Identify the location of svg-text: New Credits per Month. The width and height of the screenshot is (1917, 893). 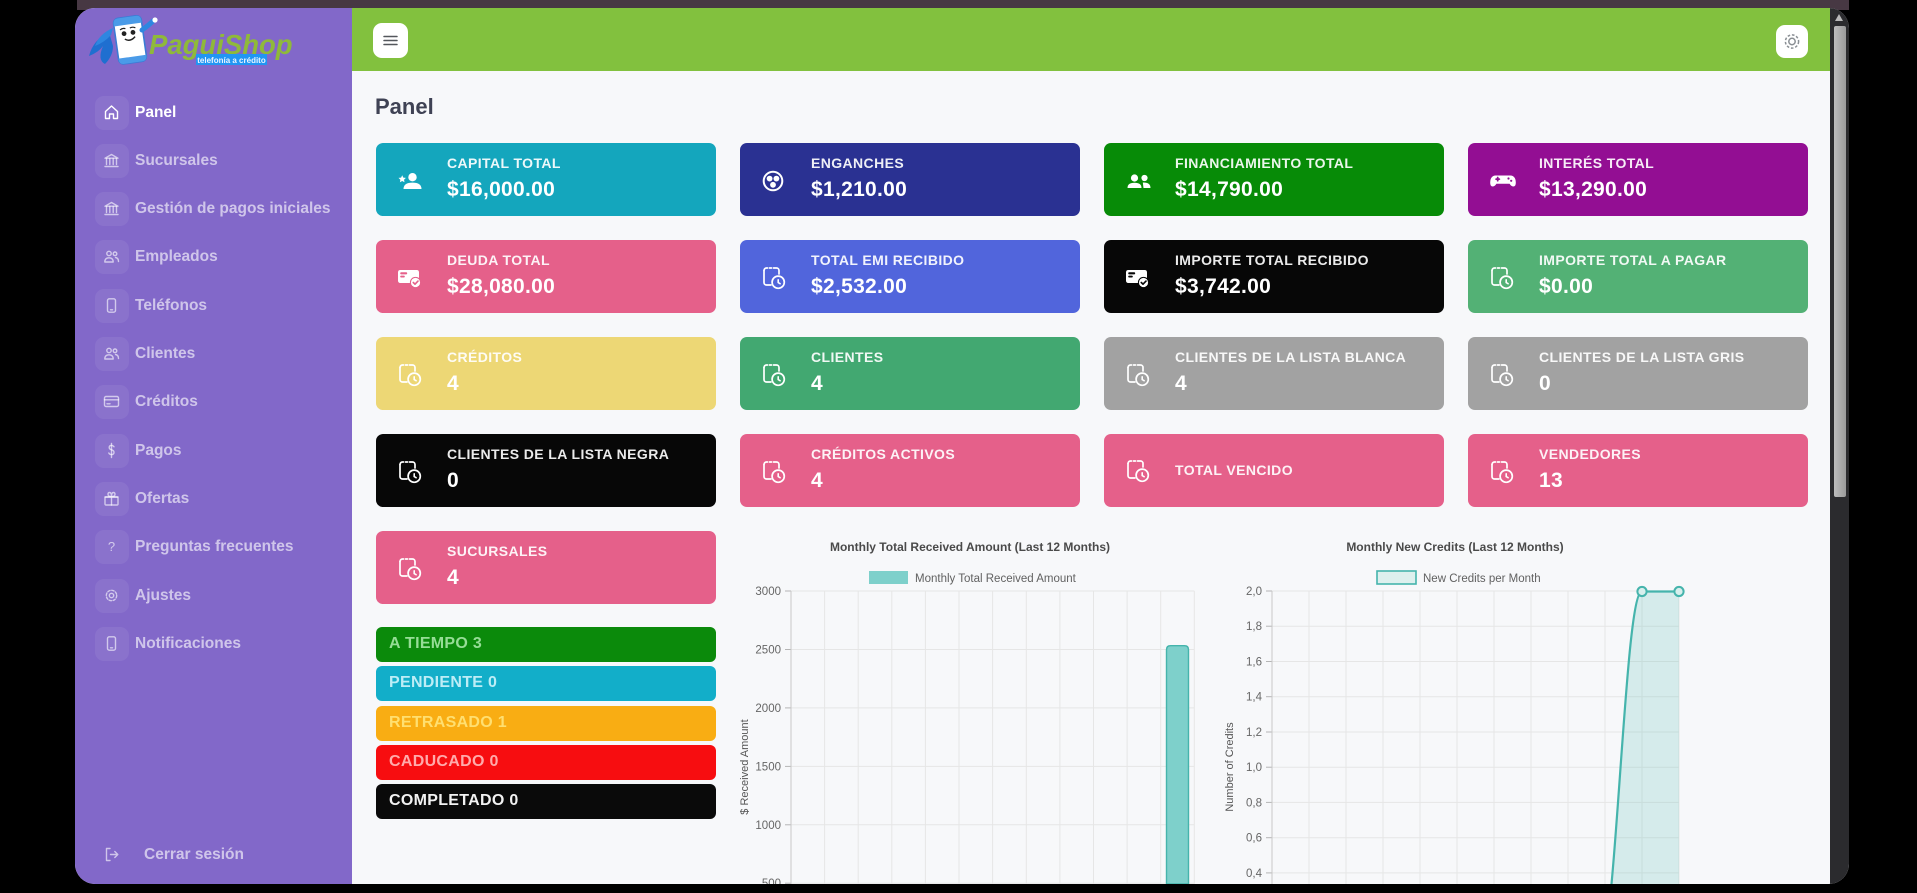
(1482, 579).